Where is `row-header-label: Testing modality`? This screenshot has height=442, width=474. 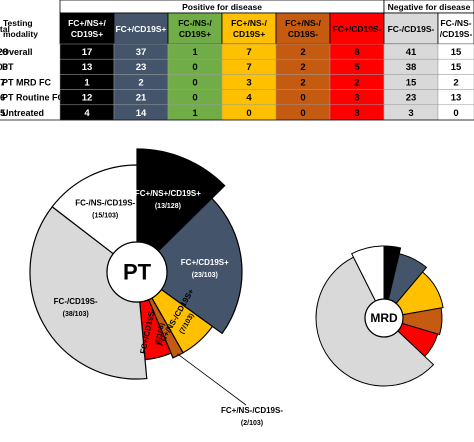
row-header-label: Testing modality is located at coordinates (20, 28).